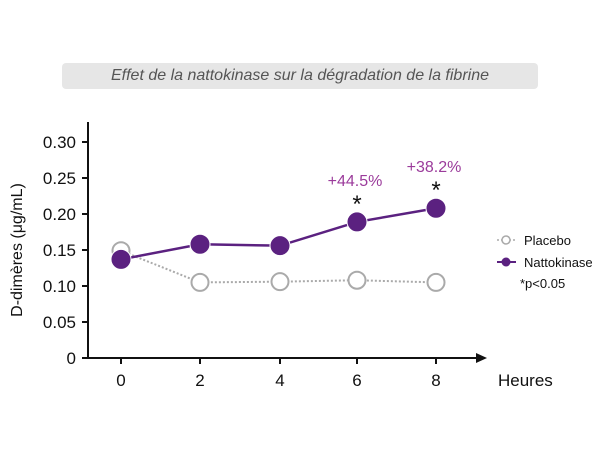 The width and height of the screenshot is (600, 452). What do you see at coordinates (434, 167) in the screenshot?
I see `percent-change-label: +38.2%` at bounding box center [434, 167].